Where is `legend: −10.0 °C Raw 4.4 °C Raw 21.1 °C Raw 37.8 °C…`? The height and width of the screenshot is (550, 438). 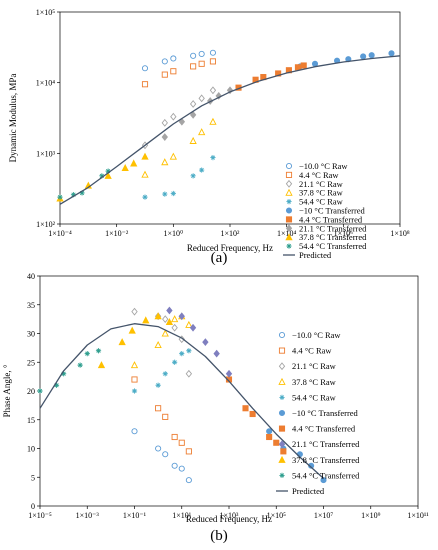 legend: −10.0 °C Raw 4.4 °C Raw 21.1 °C Raw 37.8 °C… is located at coordinates (318, 413).